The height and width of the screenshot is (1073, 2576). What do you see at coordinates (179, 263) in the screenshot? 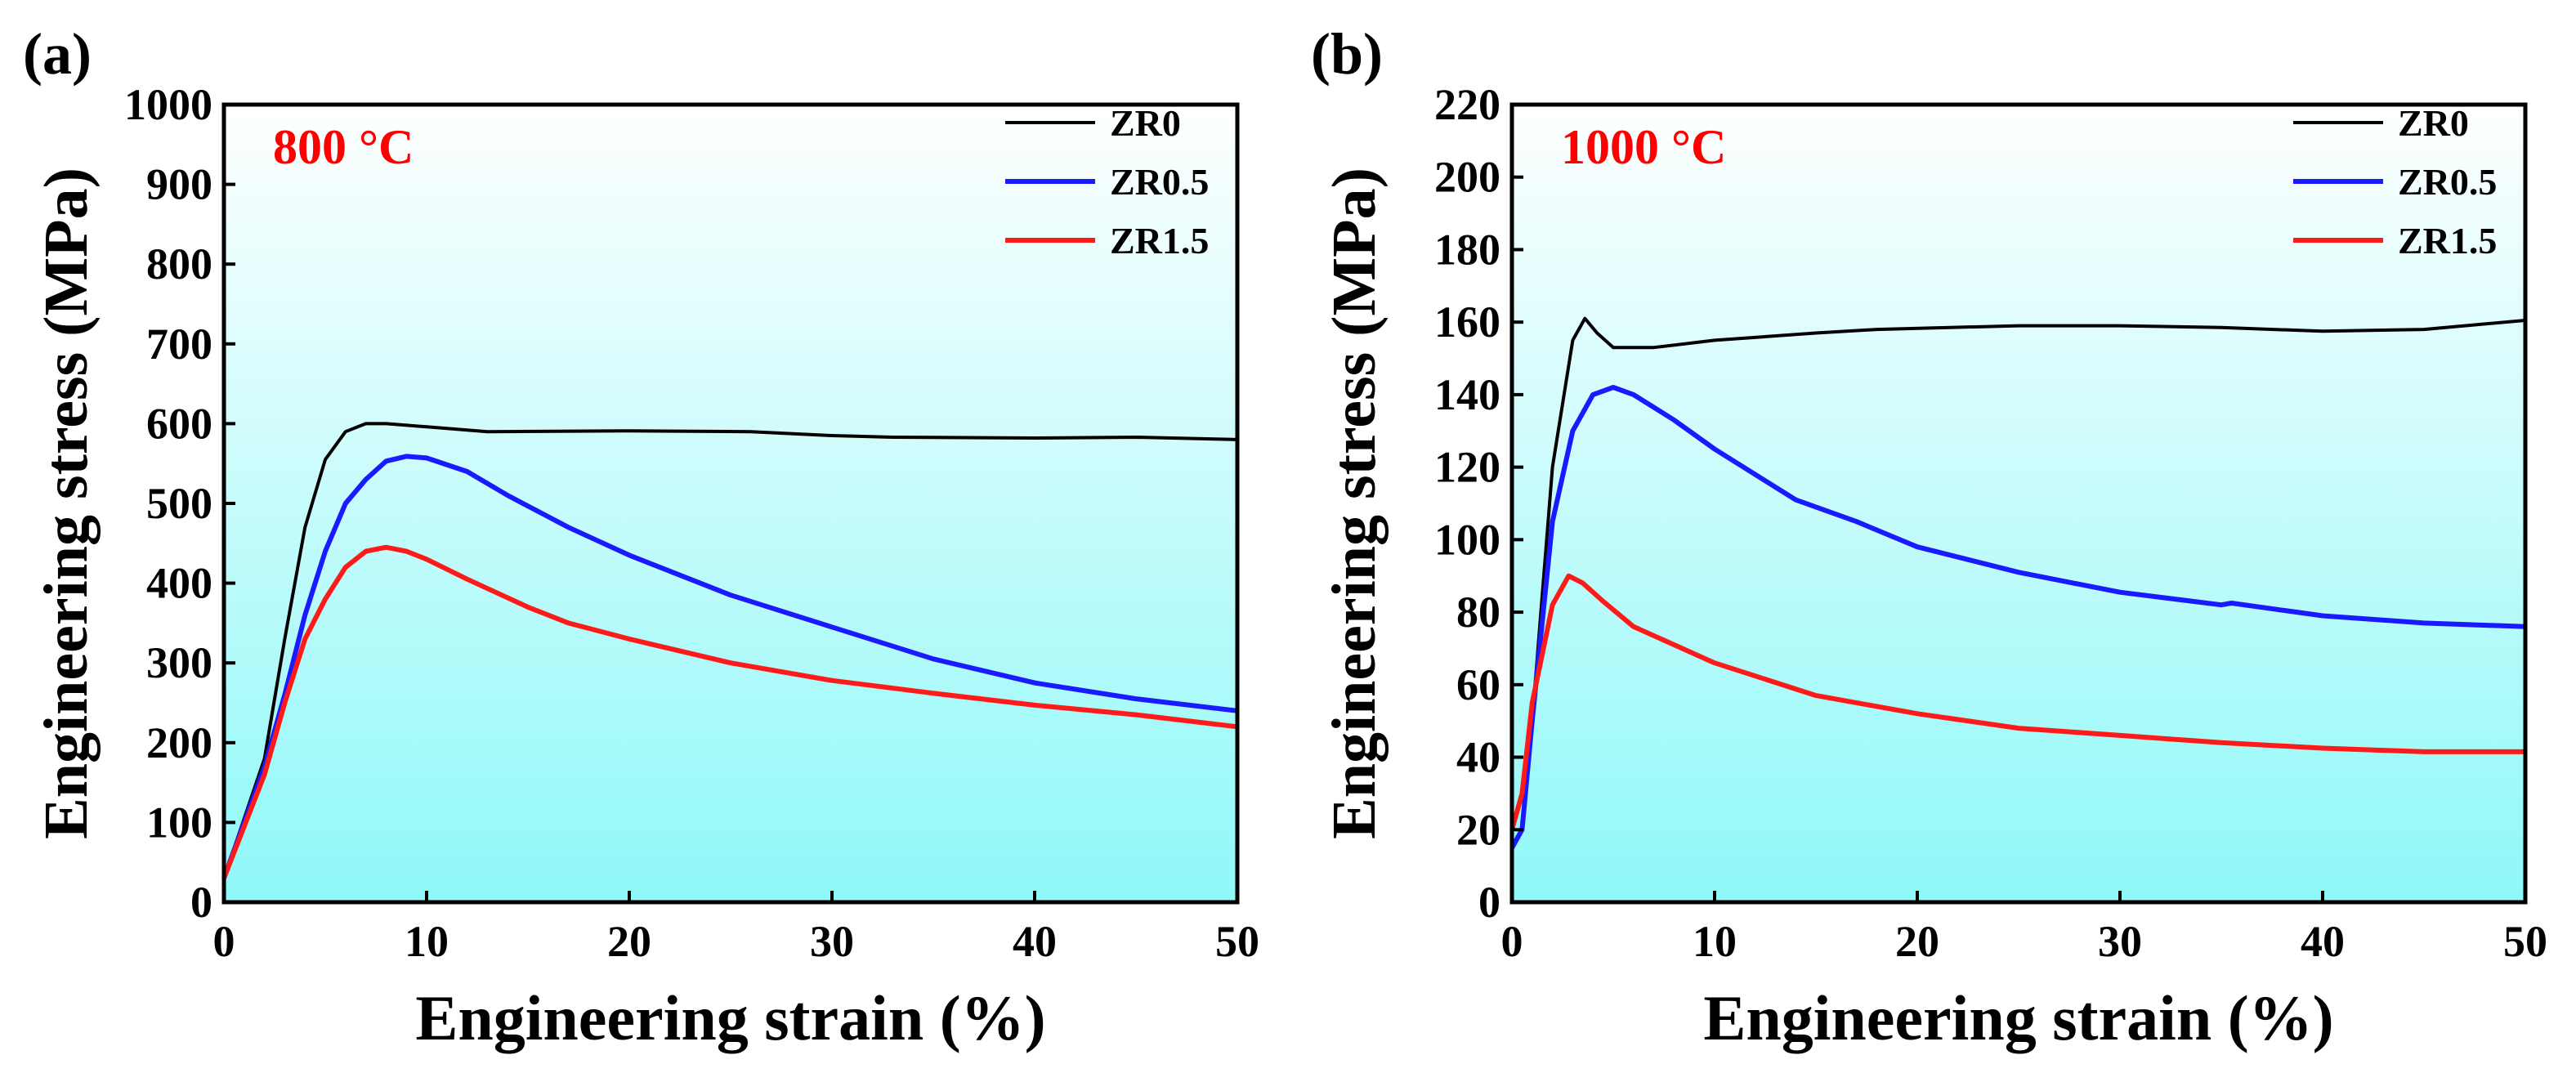
I see `y-tick-label: 800` at bounding box center [179, 263].